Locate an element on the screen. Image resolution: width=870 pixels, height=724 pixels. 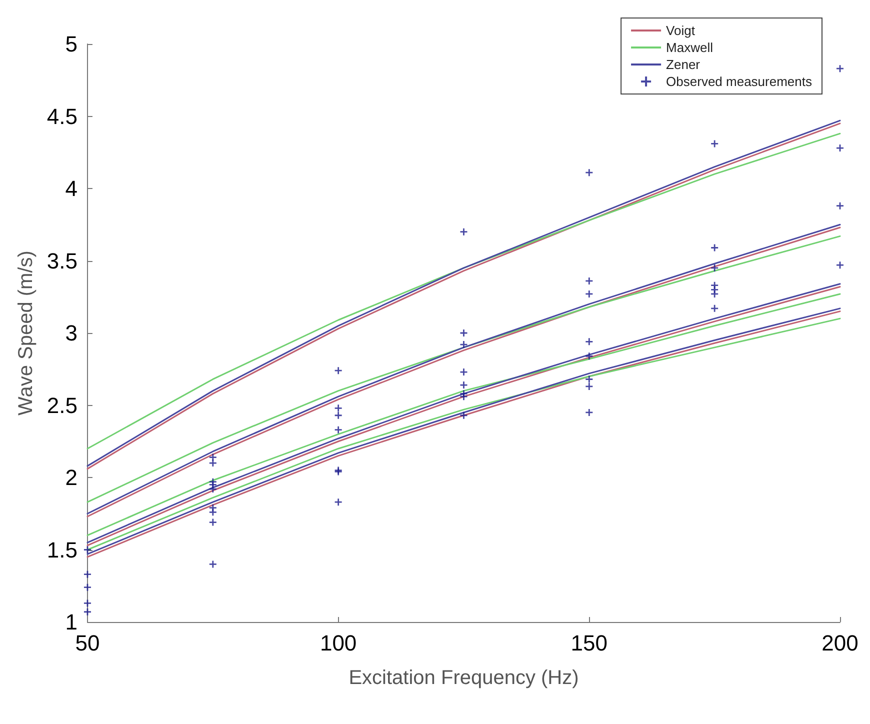
x-tick-label: 100 is located at coordinates (338, 643).